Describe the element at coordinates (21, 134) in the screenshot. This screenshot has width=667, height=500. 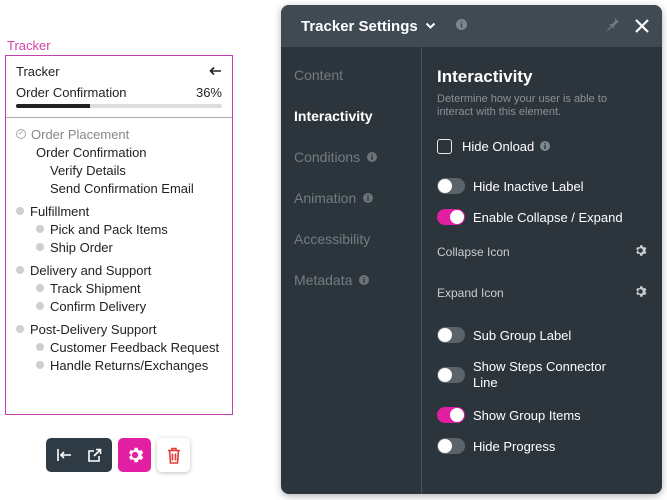
I see `check-circle-icon: ✓` at that location.